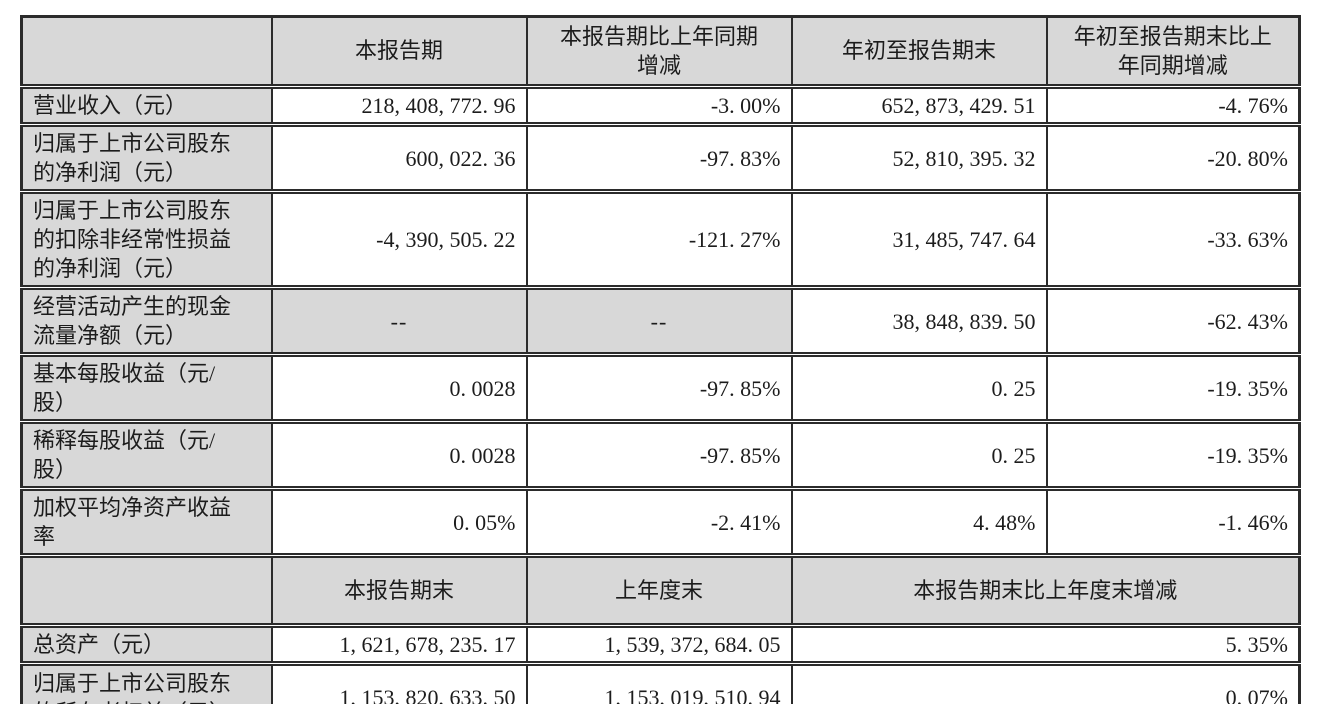 This screenshot has width=1318, height=704. What do you see at coordinates (919, 521) in the screenshot?
I see `value-ytd: 4. 48%` at bounding box center [919, 521].